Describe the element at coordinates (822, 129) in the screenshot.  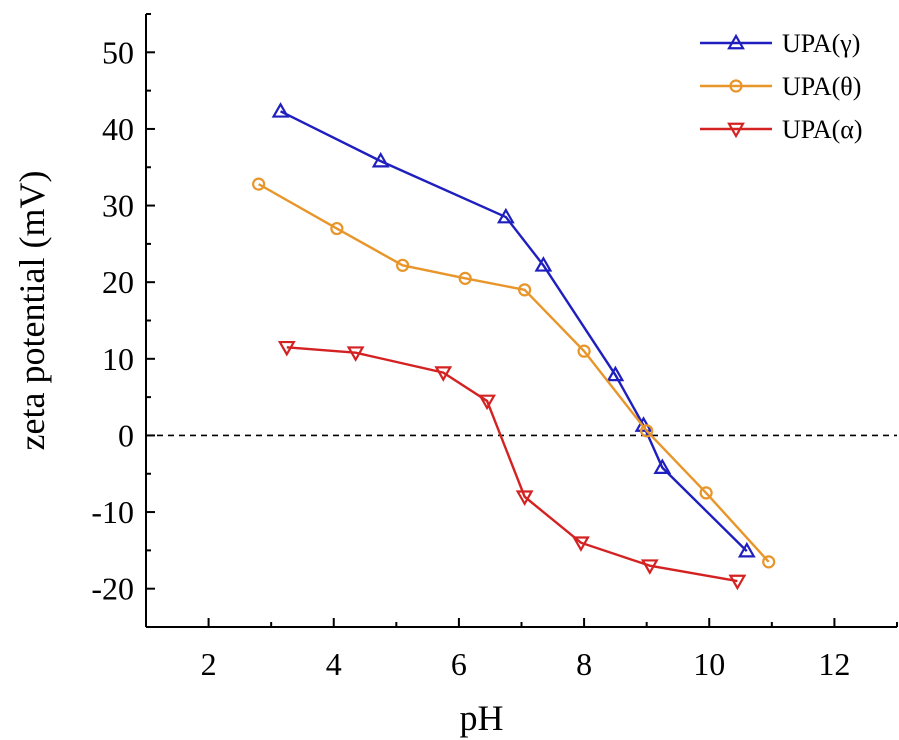
I see `legend-label: UPA(α)` at that location.